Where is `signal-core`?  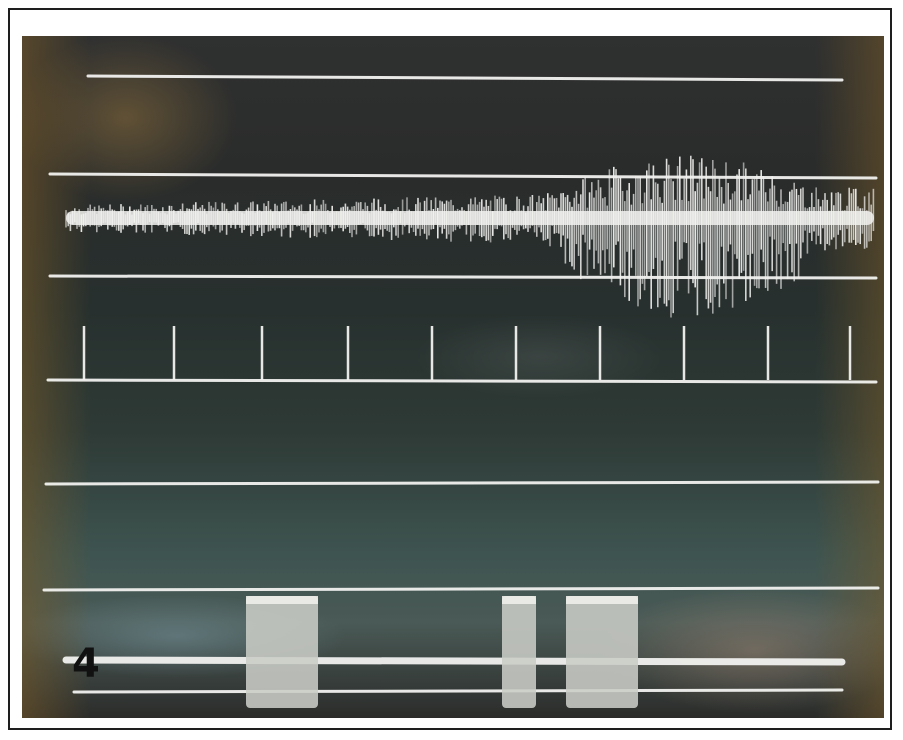
signal-core is located at coordinates (470, 218).